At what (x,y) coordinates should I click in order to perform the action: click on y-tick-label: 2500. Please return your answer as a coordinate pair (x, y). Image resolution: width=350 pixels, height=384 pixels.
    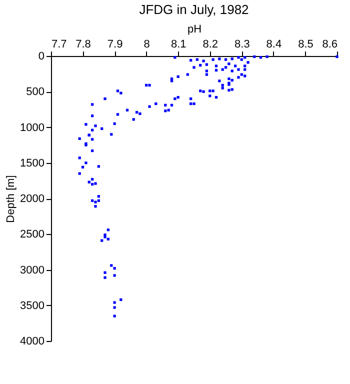
    Looking at the image, I should click on (32, 234).